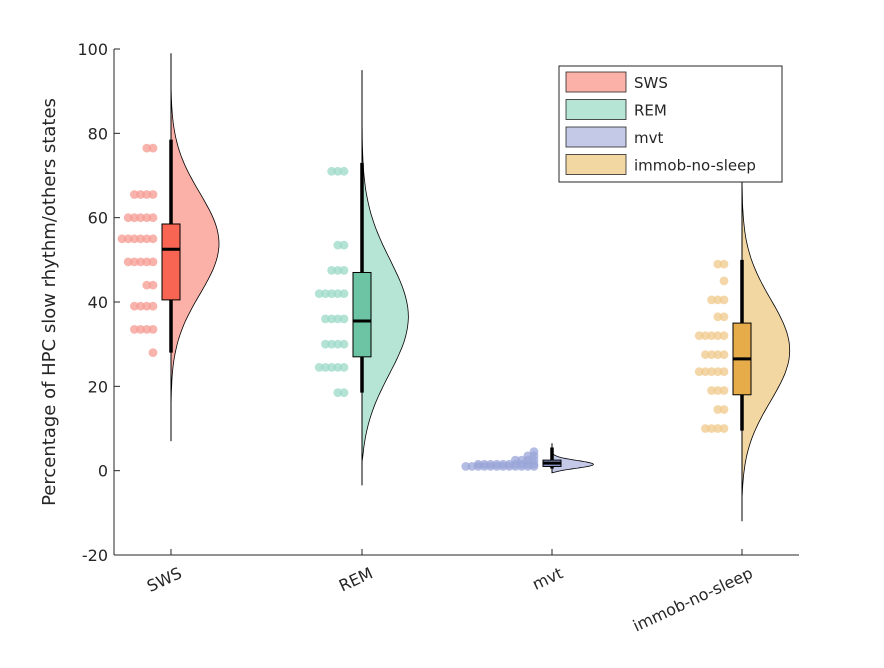 The width and height of the screenshot is (884, 668). I want to click on x-tick-label: REM, so click(356, 579).